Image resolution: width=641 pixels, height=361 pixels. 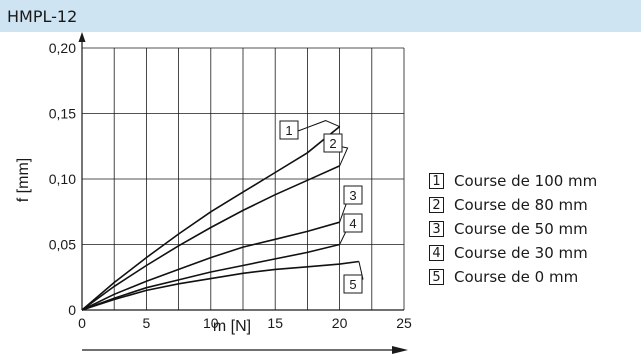 What do you see at coordinates (321, 207) in the screenshot?
I see `series-callouts: 1 2 3 4 5` at bounding box center [321, 207].